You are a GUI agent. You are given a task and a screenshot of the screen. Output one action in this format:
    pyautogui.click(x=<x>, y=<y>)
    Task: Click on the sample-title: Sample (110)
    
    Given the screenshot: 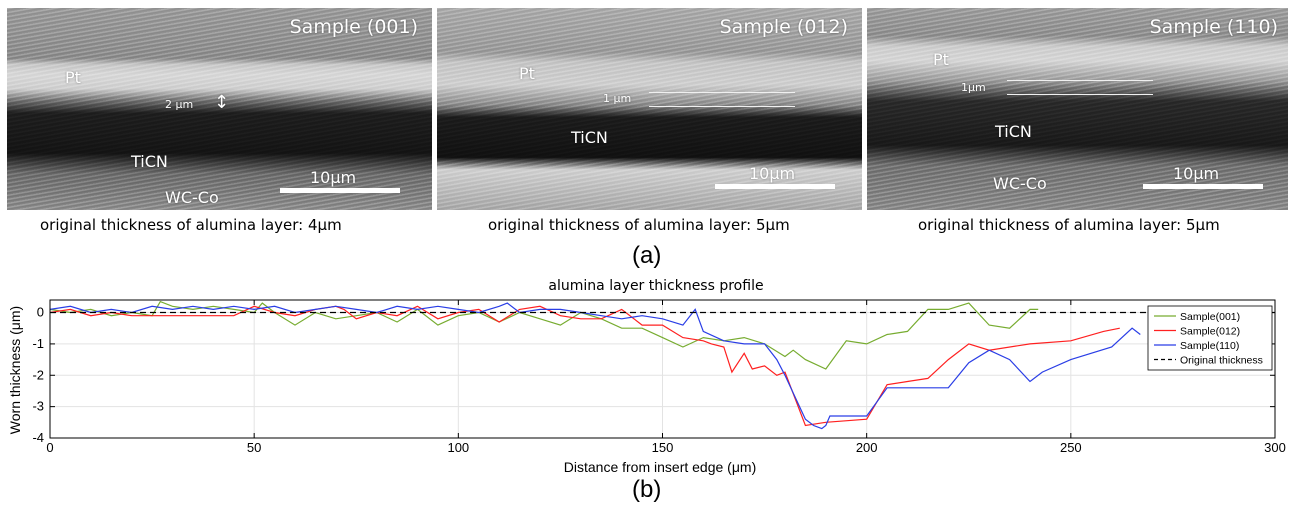 What is the action you would take?
    pyautogui.click(x=1213, y=27)
    